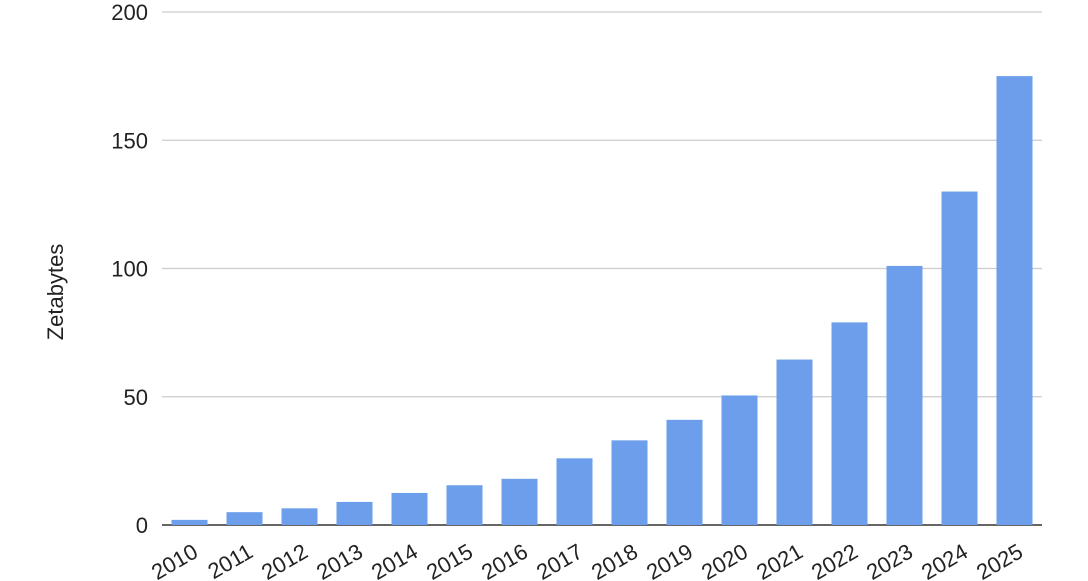 The width and height of the screenshot is (1088, 581). Describe the element at coordinates (1014, 300) in the screenshot. I see `bar-2025` at that location.